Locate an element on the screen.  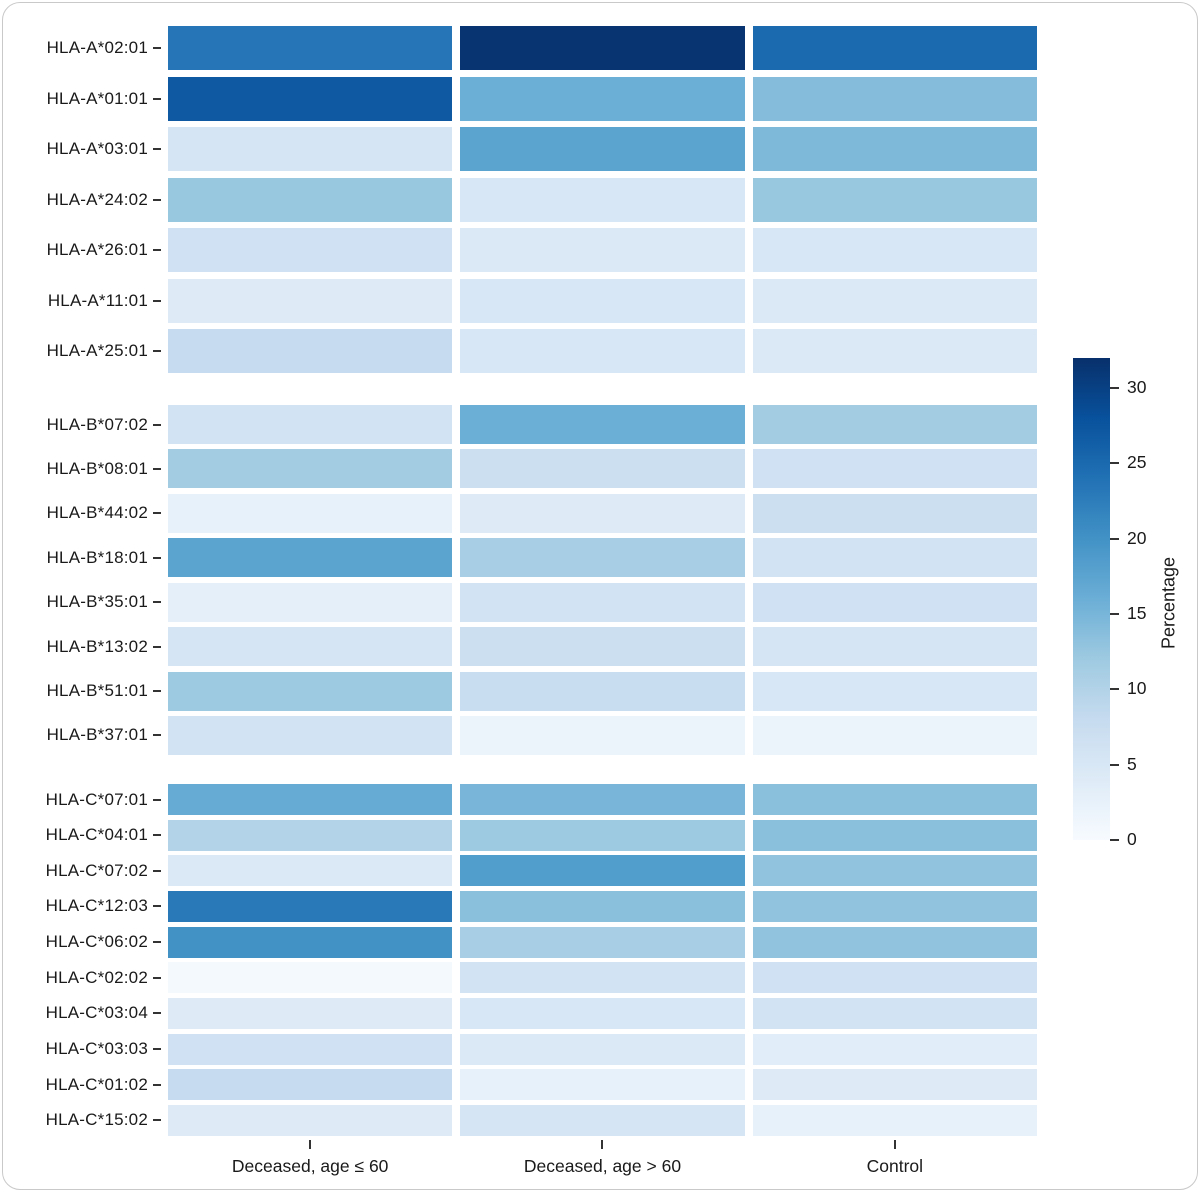
y-axis-label: HLA-A*26:01 is located at coordinates (85, 250).